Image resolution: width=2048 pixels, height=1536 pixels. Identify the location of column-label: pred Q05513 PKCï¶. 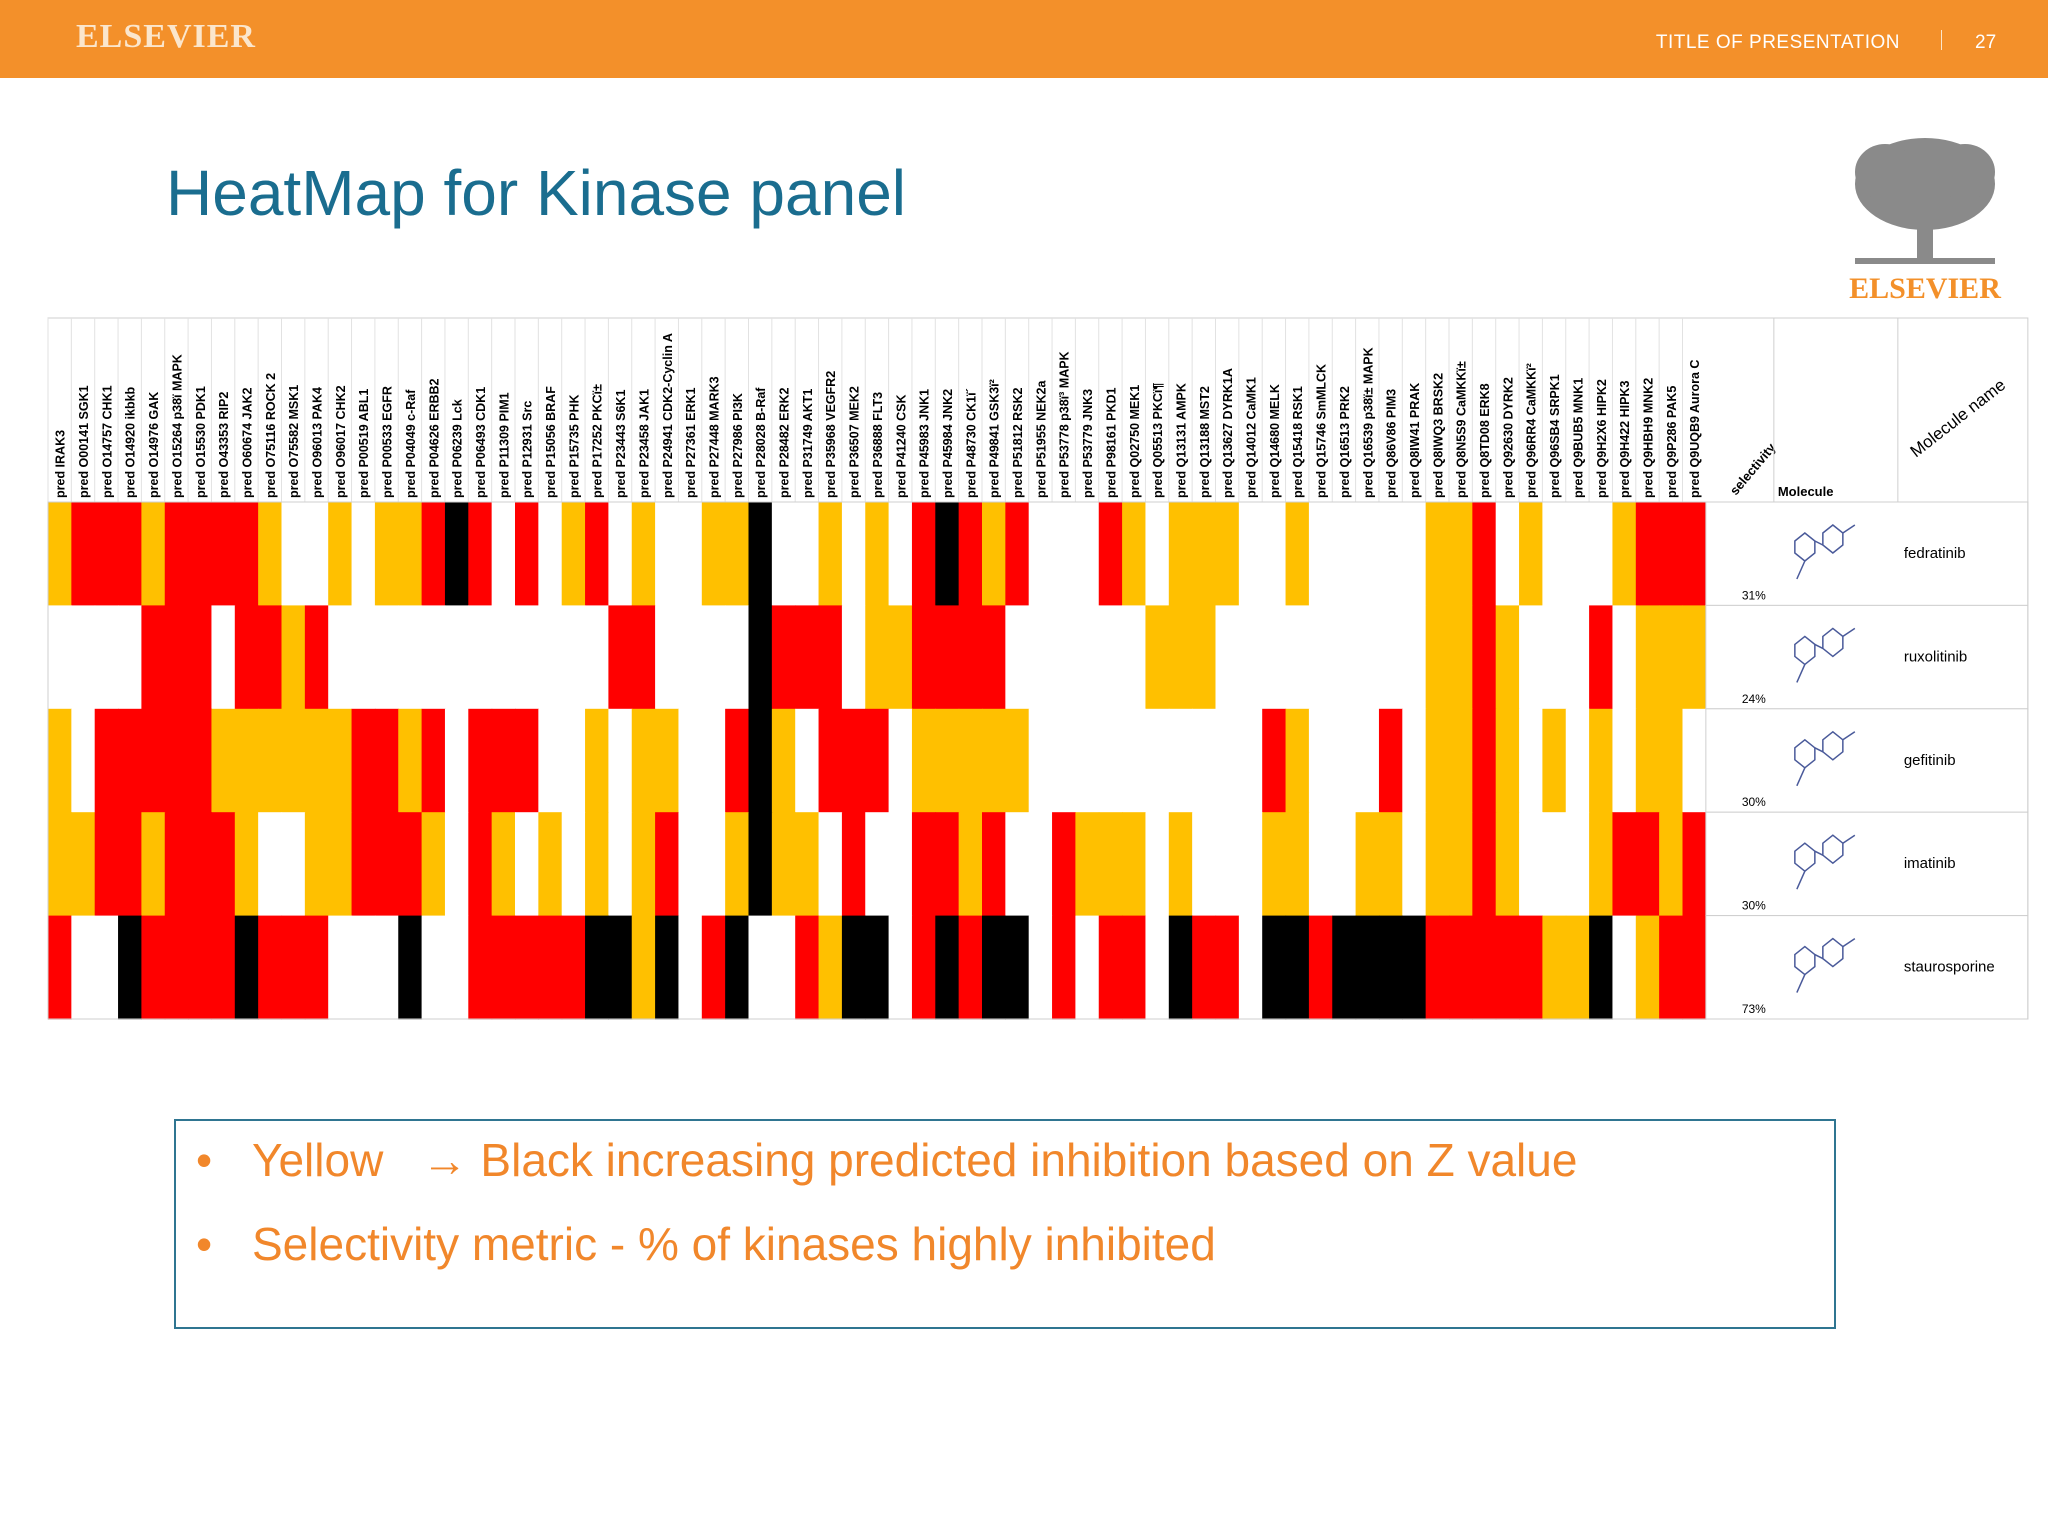
(1158, 440).